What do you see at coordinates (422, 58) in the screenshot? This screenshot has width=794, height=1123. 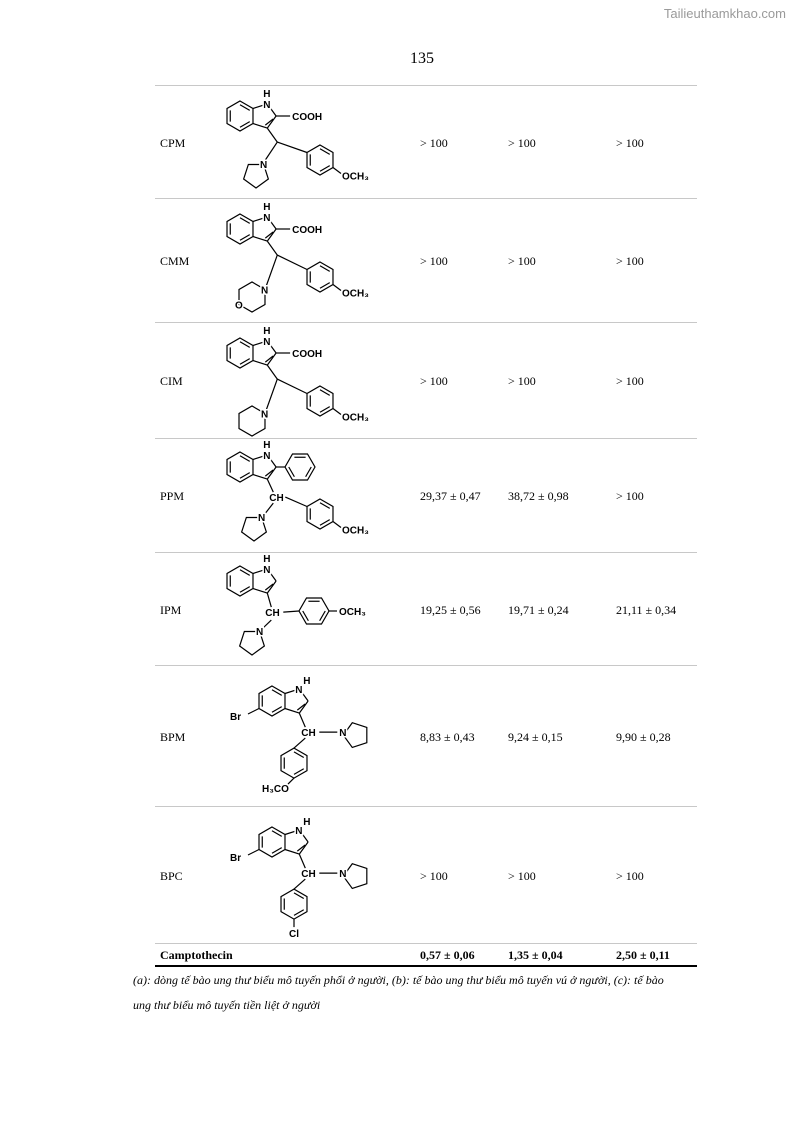 I see `page-number: 135` at bounding box center [422, 58].